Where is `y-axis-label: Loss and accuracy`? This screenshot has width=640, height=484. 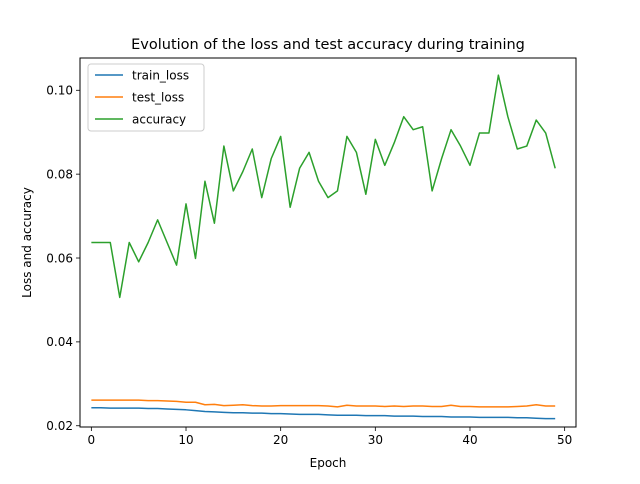 y-axis-label: Loss and accuracy is located at coordinates (27, 242).